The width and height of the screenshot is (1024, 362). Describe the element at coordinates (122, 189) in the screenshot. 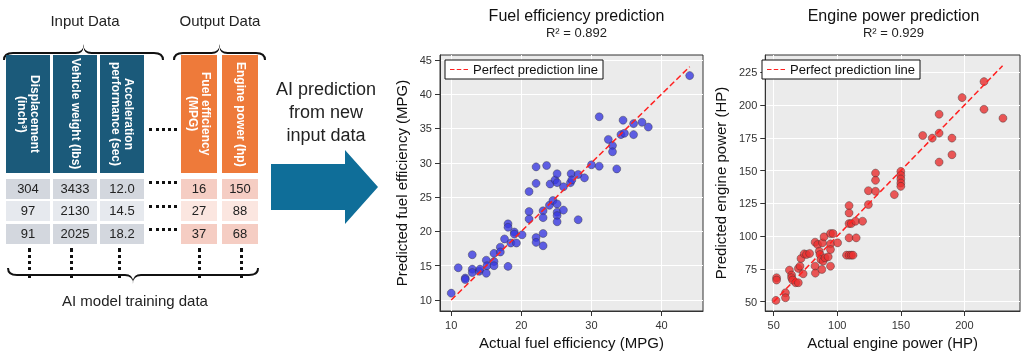

I see `text: 12.0` at that location.